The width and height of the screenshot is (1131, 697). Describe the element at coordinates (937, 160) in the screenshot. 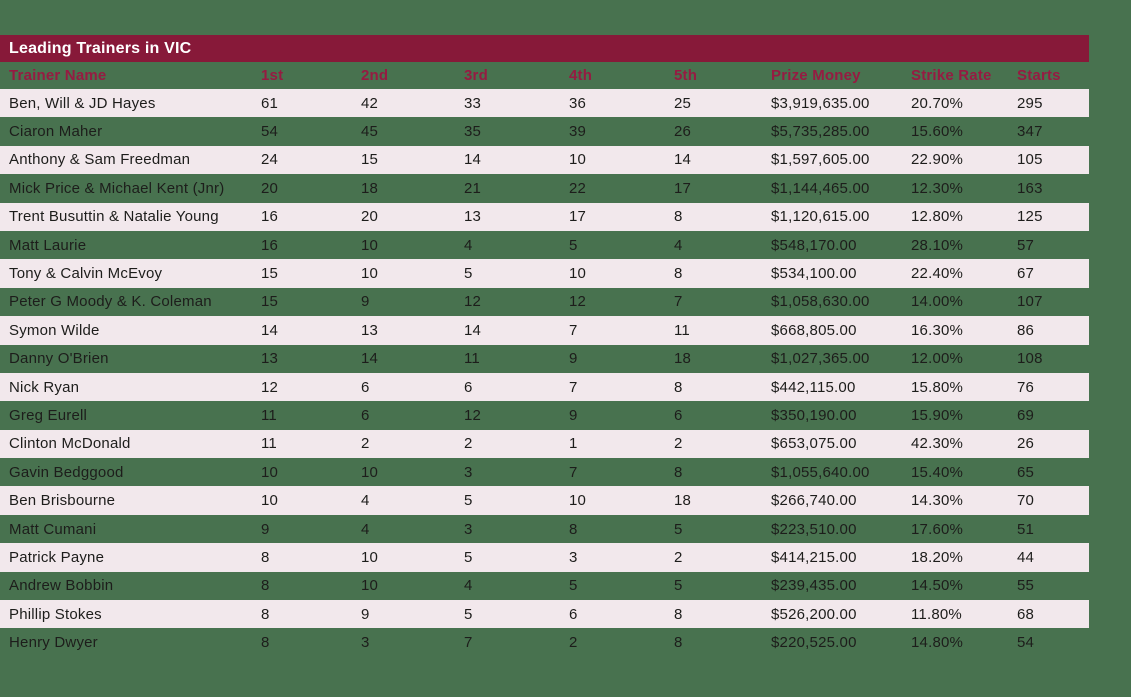

I see `cell-strike-rate: 22.90%` at that location.